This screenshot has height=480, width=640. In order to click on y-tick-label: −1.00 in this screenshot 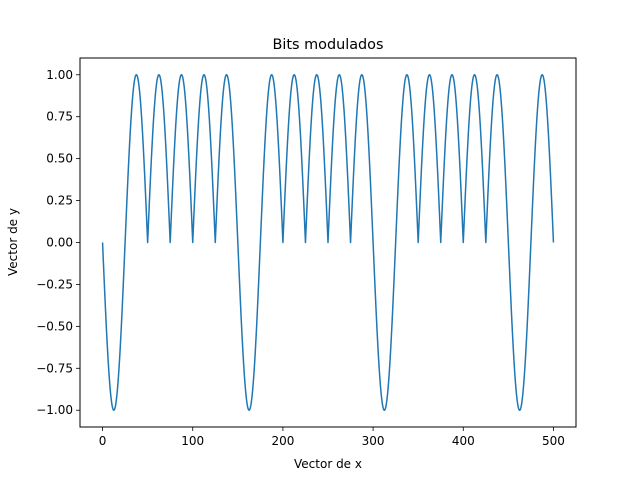, I will do `click(54, 410)`.